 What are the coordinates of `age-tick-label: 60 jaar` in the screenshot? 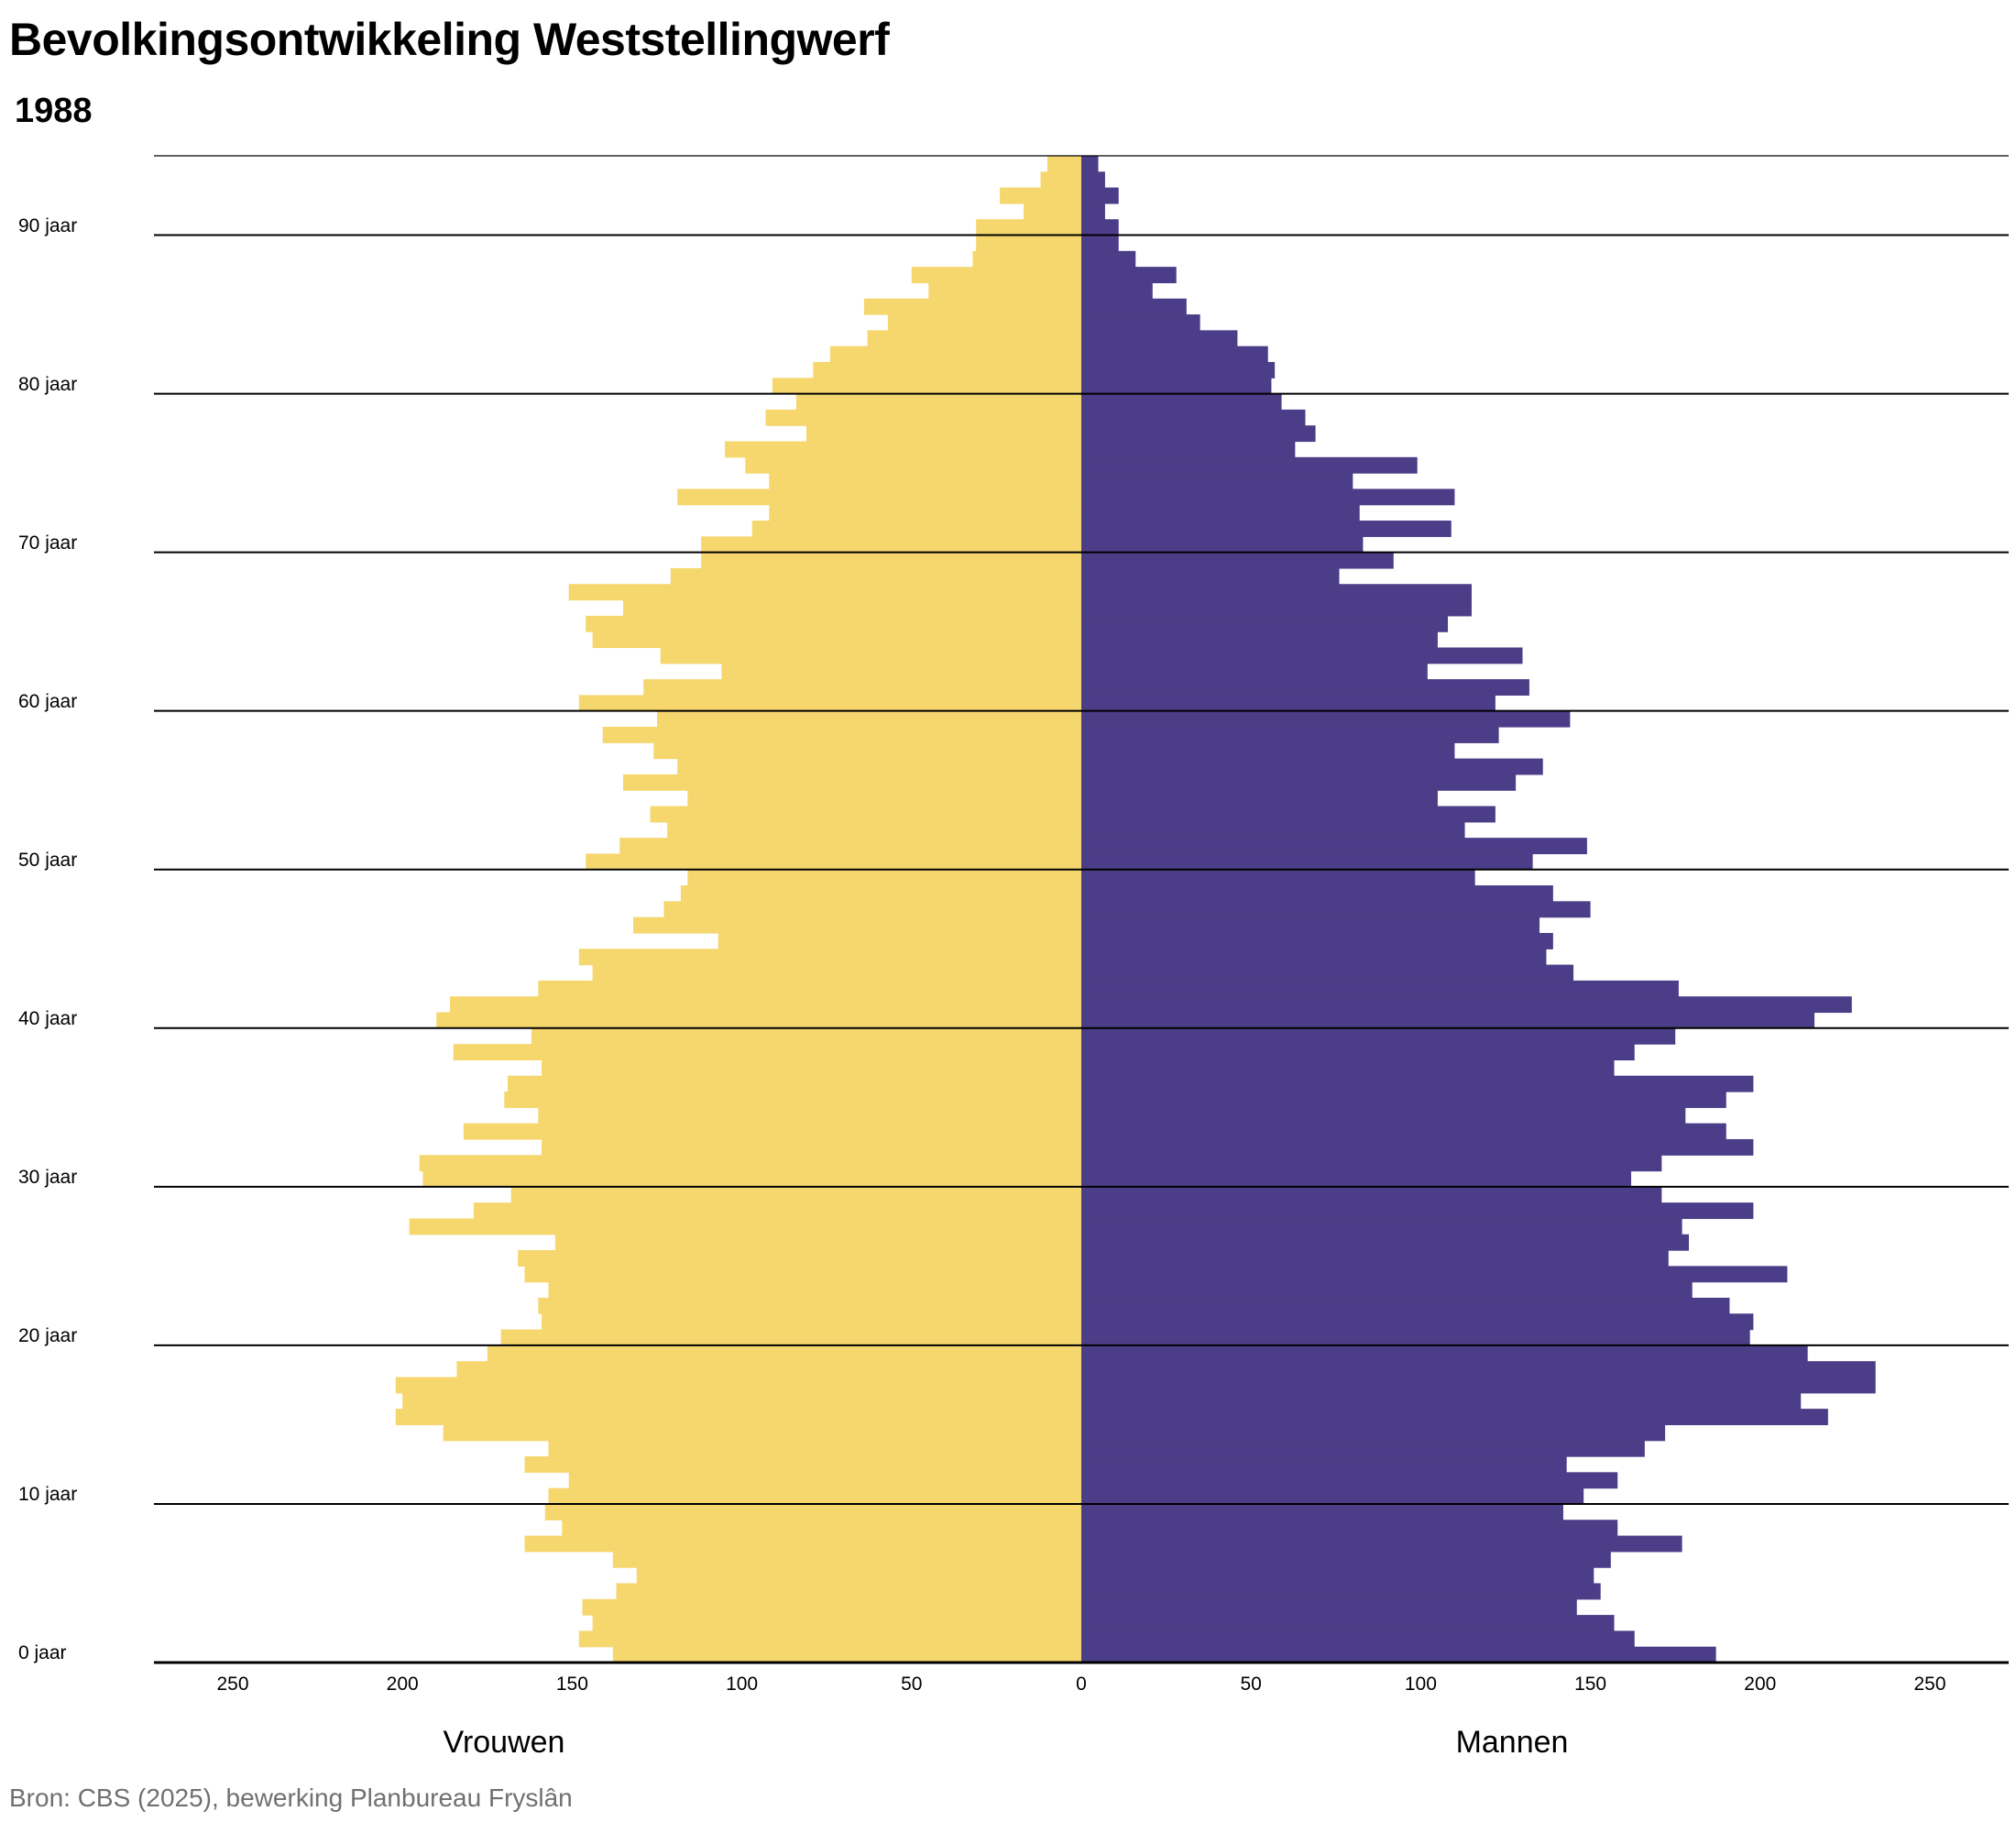 It's located at (48, 702).